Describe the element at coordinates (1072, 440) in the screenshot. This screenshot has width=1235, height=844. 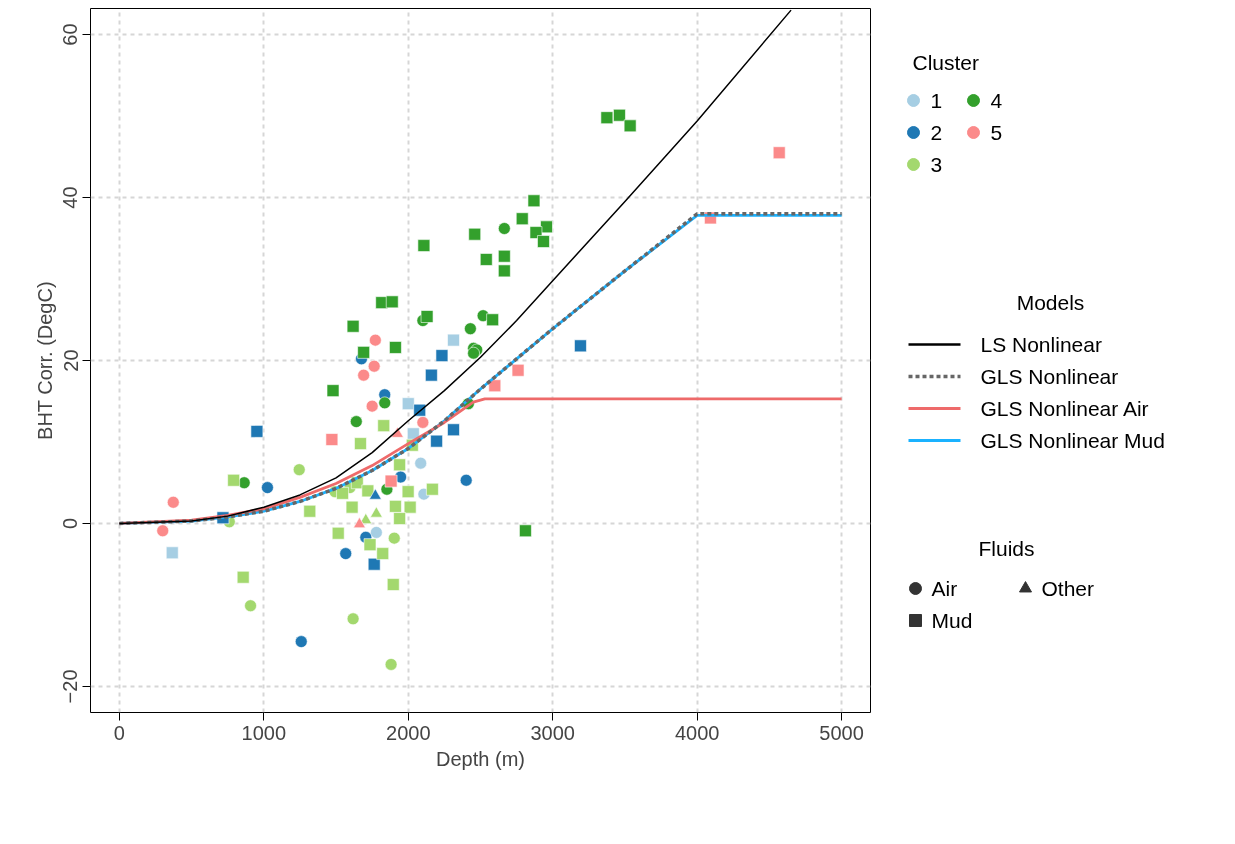
I see `legend-label: GLS Nonlinear Mud` at that location.